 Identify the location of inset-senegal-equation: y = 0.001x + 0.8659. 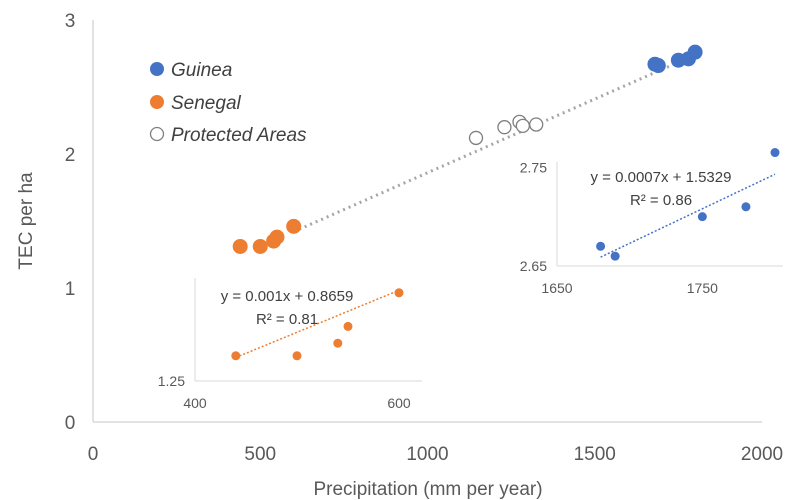
(287, 296).